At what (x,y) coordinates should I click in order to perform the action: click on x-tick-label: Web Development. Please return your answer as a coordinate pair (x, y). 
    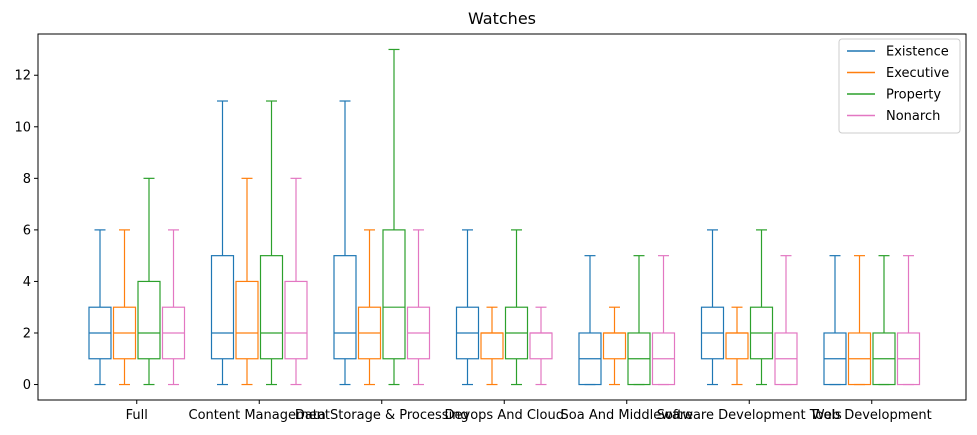
    Looking at the image, I should click on (872, 415).